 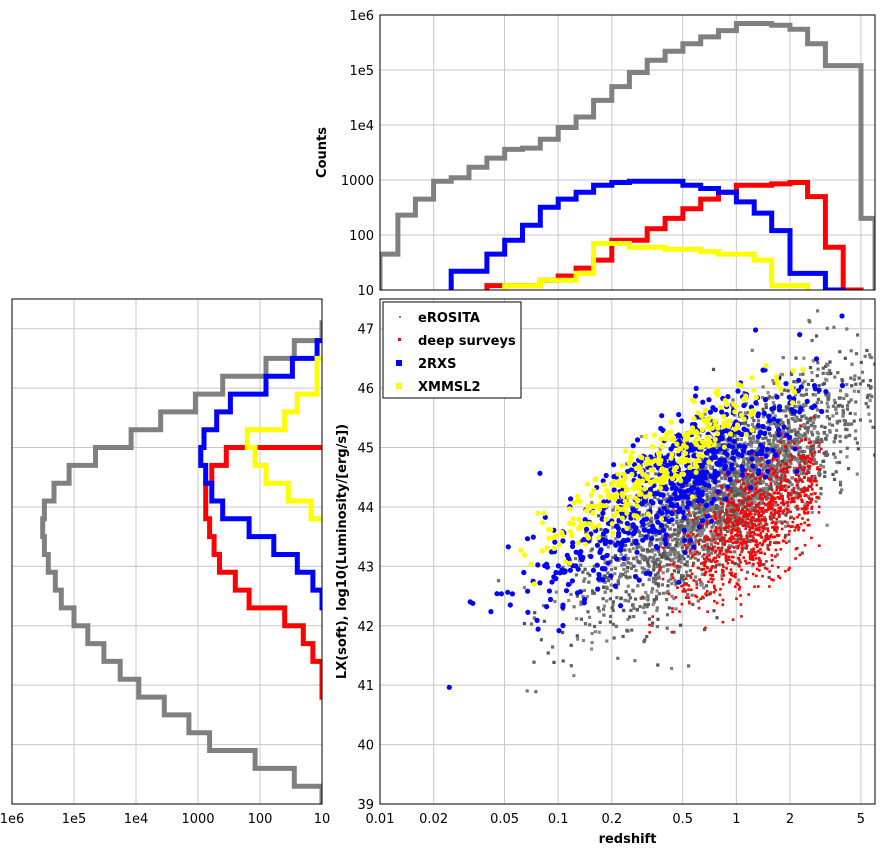 What do you see at coordinates (12, 819) in the screenshot?
I see `left-x-tick-label: 1e6` at bounding box center [12, 819].